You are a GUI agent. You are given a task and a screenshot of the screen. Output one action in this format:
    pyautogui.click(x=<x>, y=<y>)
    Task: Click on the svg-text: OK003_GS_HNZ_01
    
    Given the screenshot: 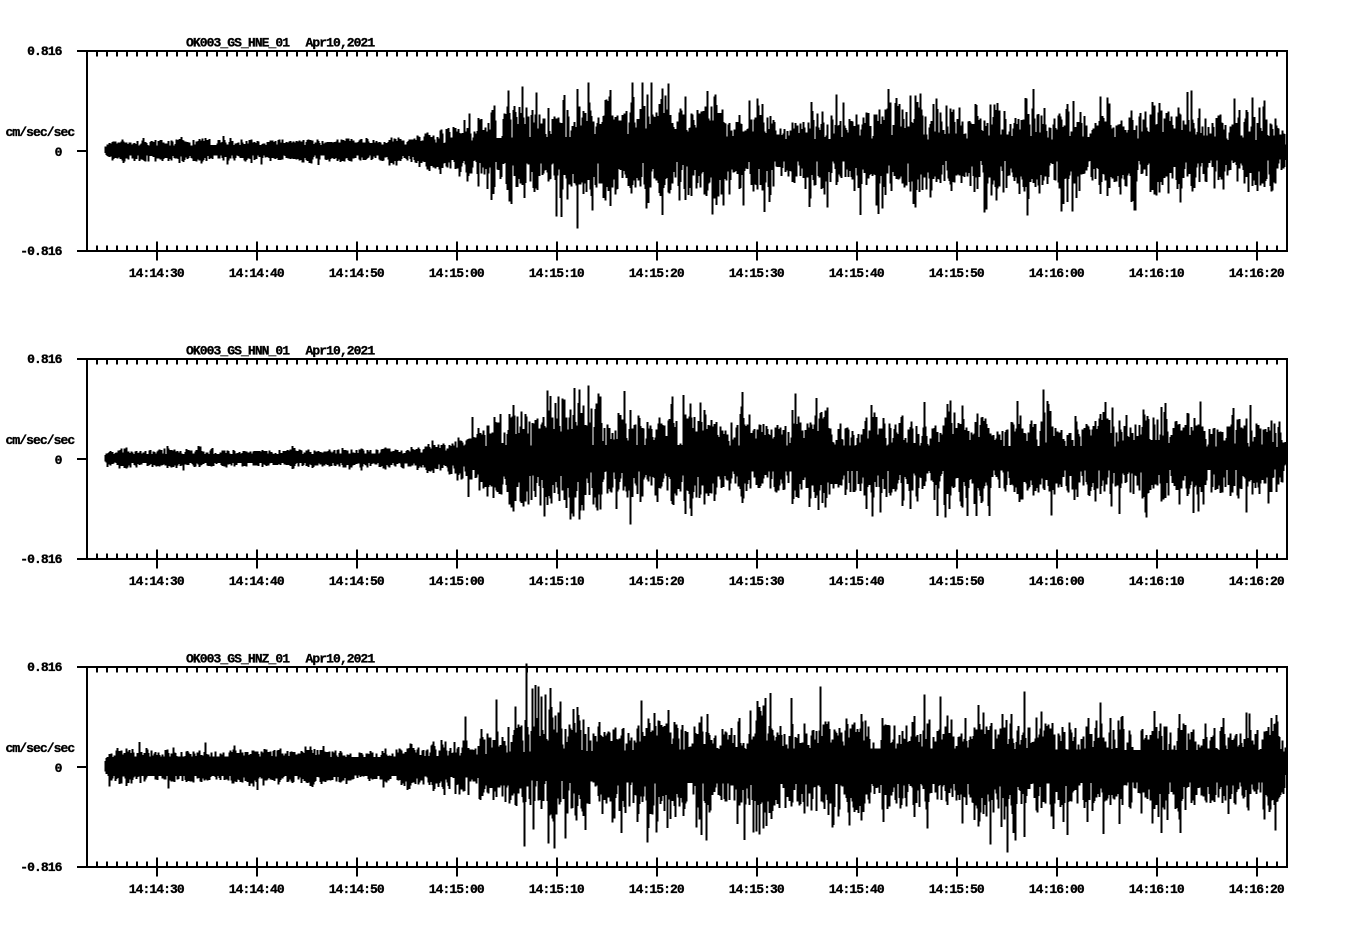 What is the action you would take?
    pyautogui.click(x=238, y=658)
    